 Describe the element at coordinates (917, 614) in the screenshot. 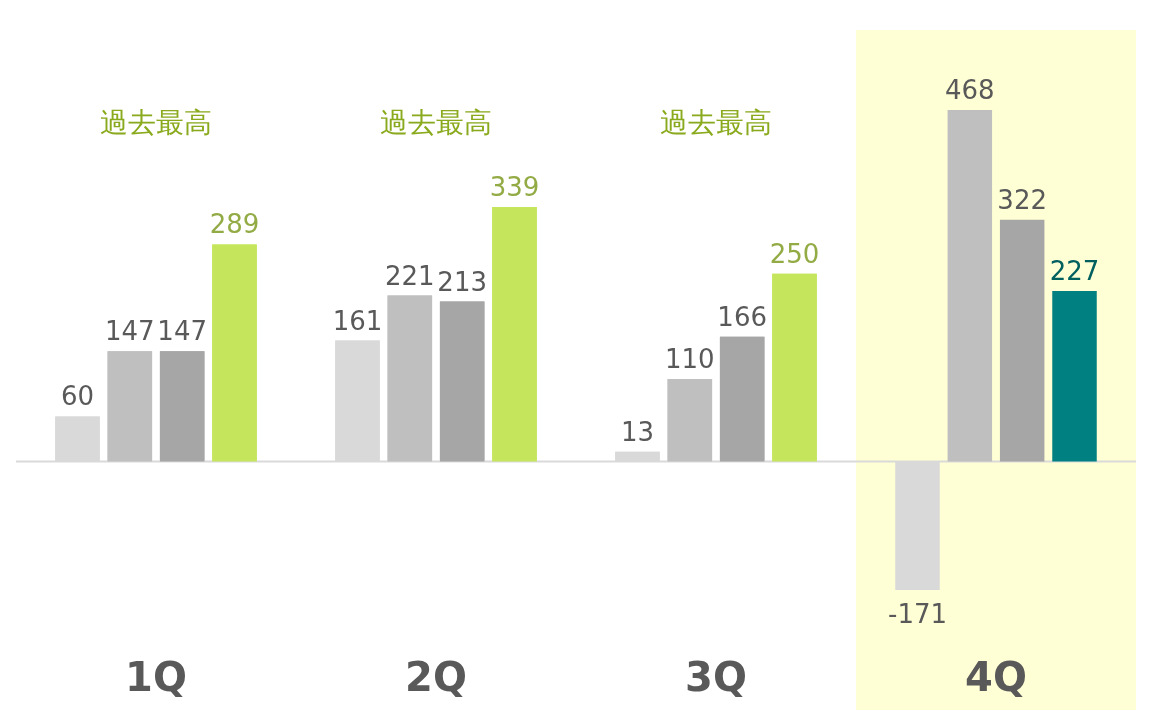

I see `data-label: -171` at that location.